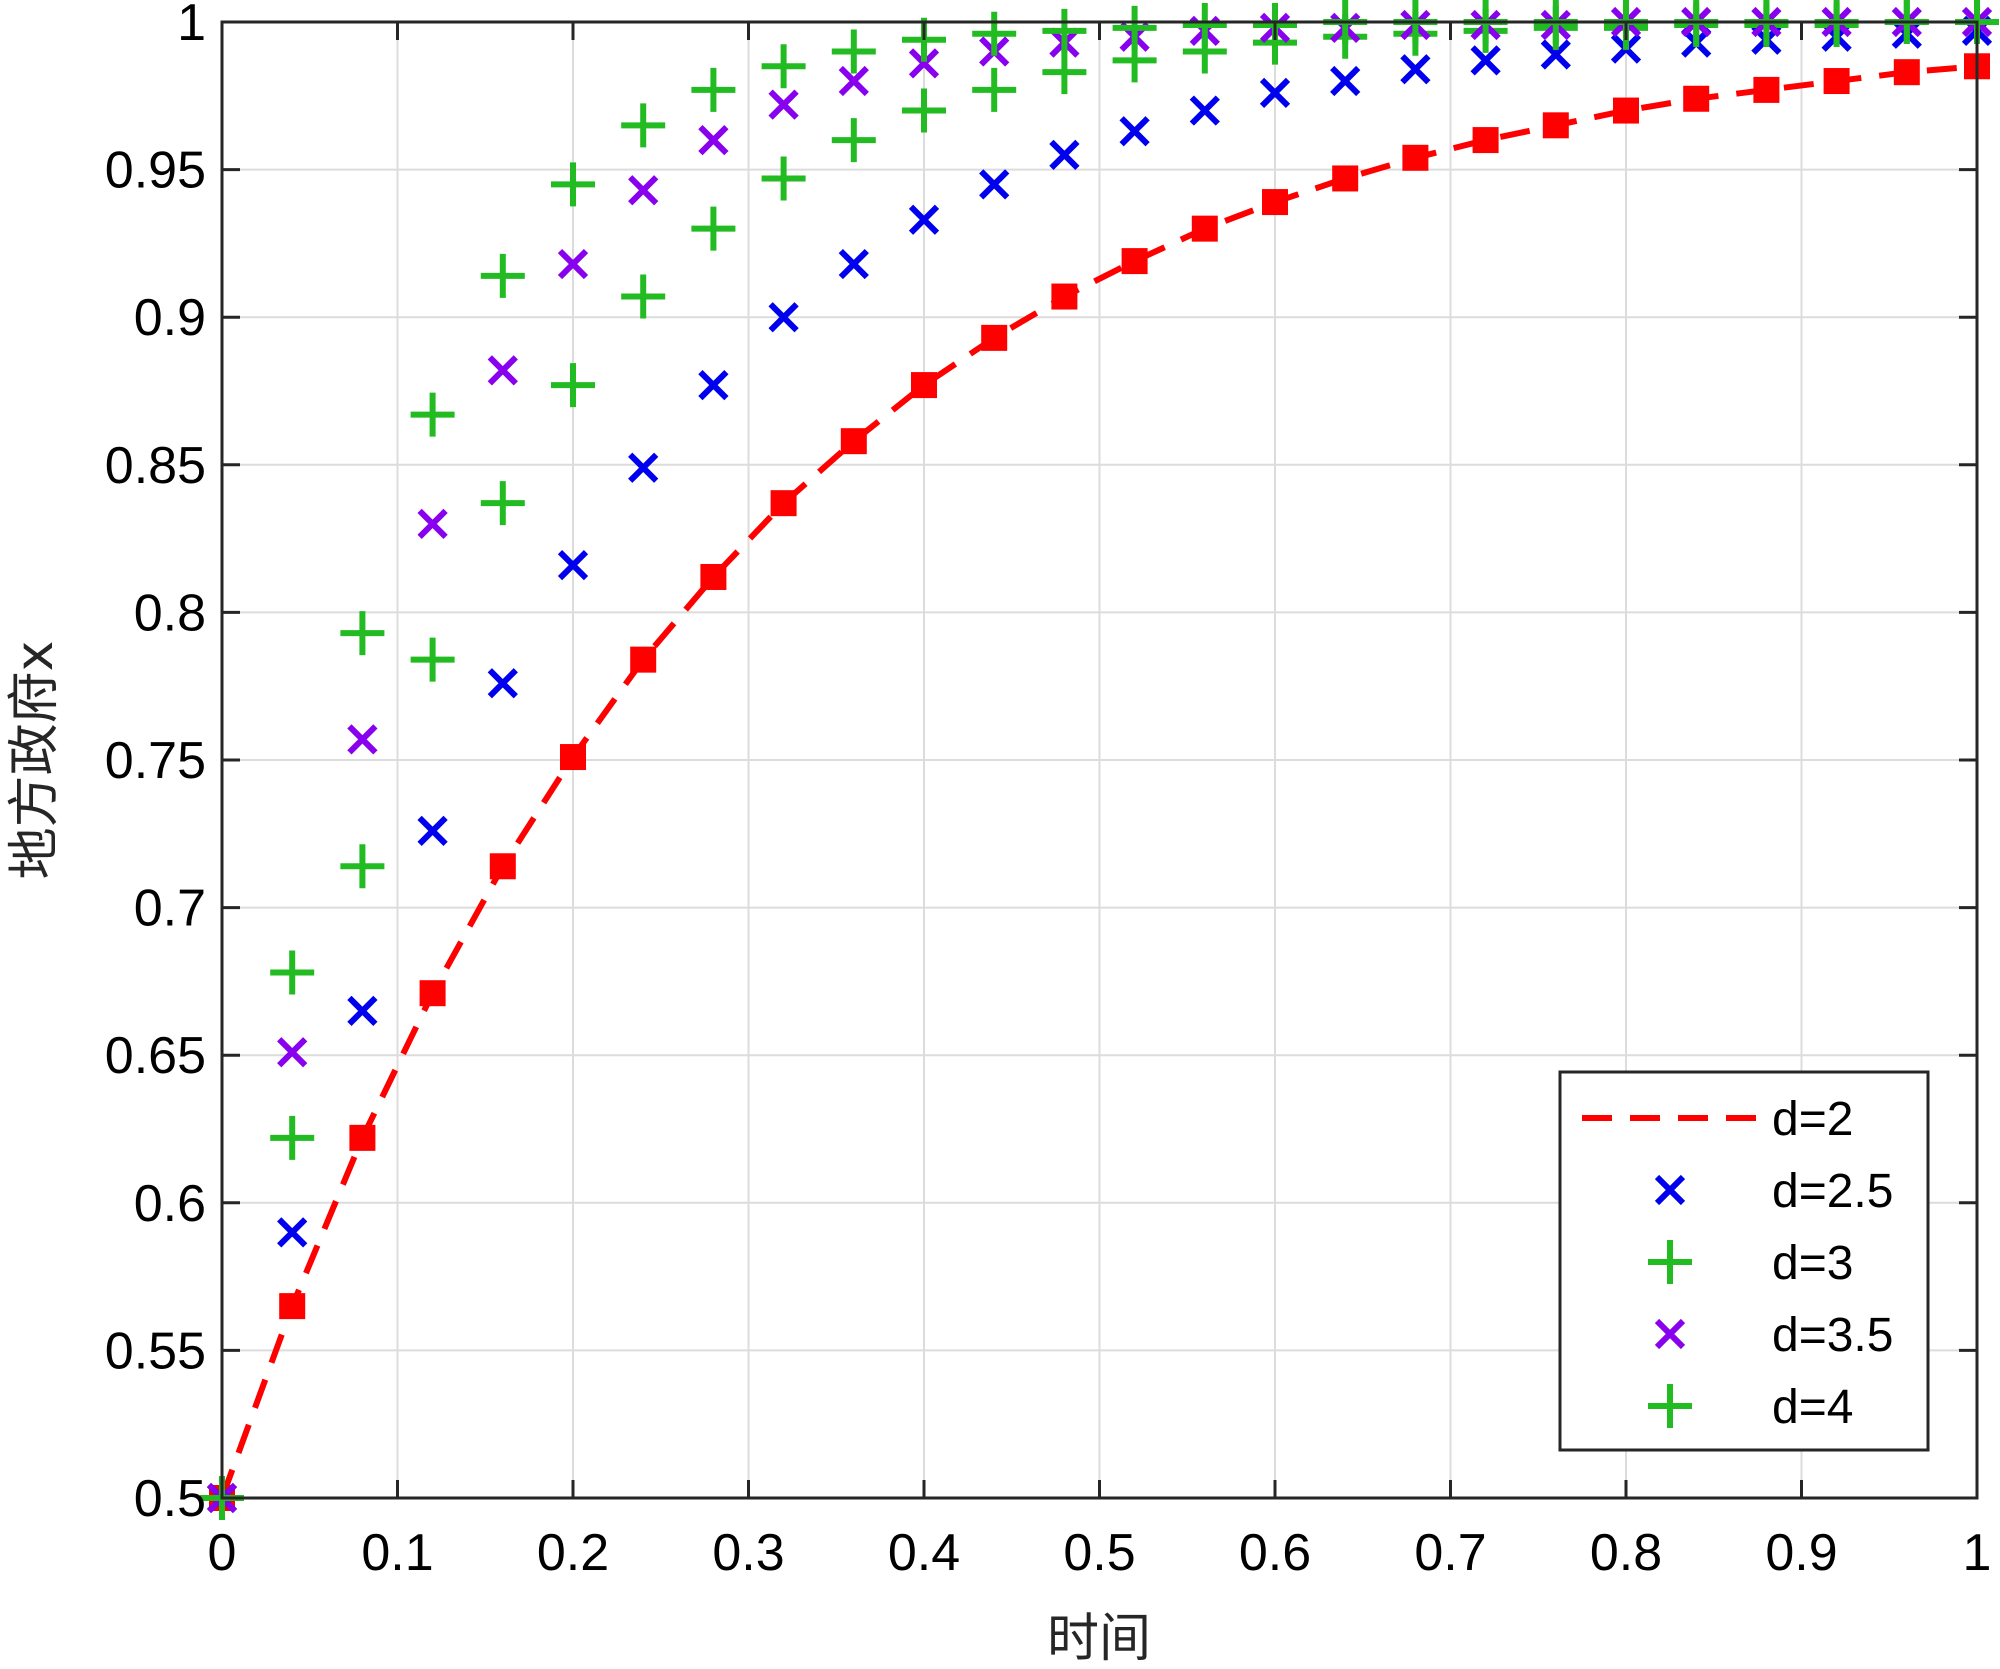  I want to click on x-tick-label: 0.4, so click(924, 1553).